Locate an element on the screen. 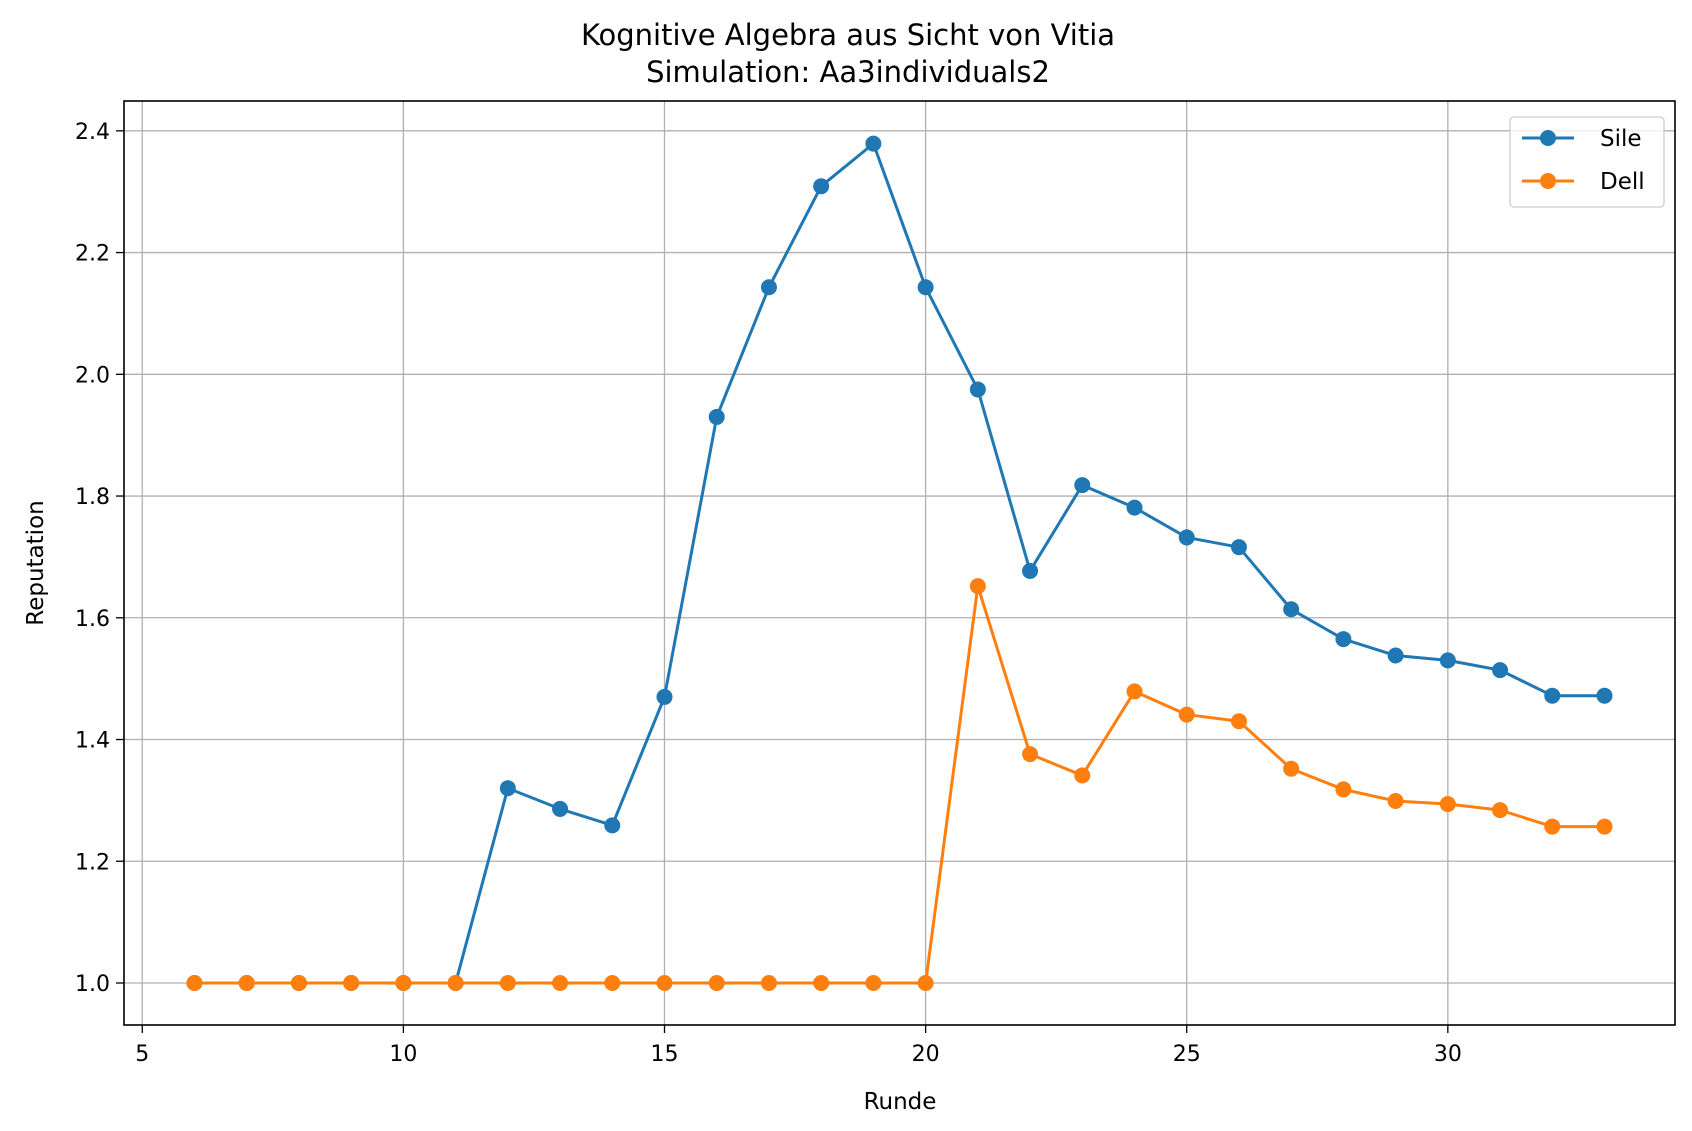  x-tick-label: 10 is located at coordinates (403, 1054).